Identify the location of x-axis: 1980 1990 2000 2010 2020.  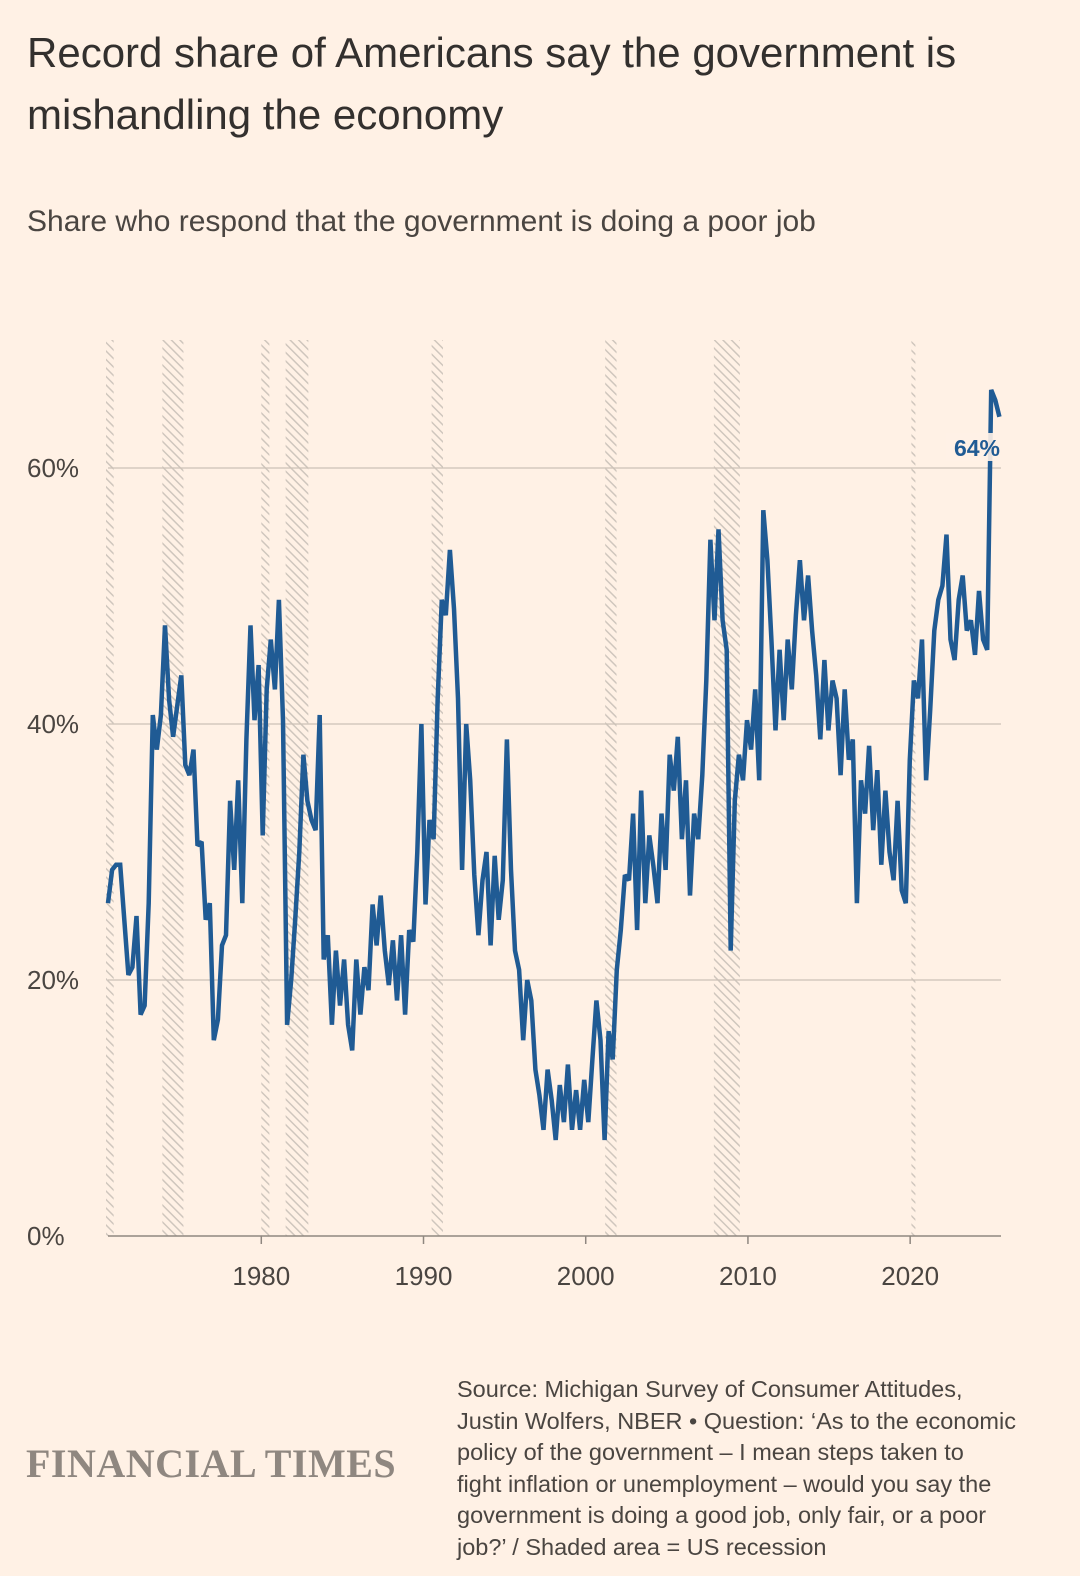
(585, 1263).